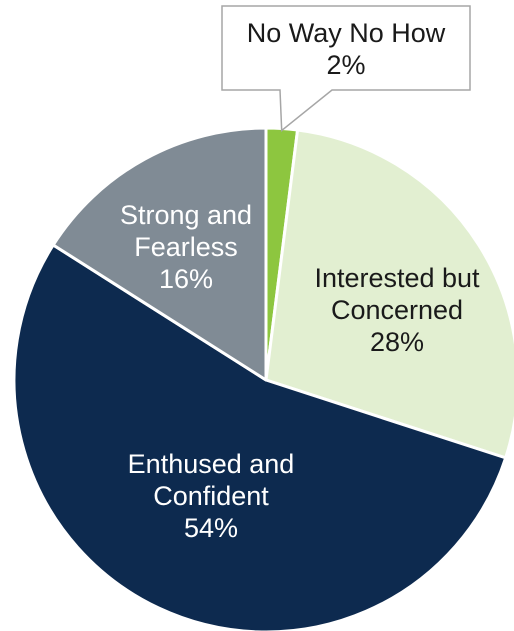  What do you see at coordinates (397, 342) in the screenshot?
I see `slice-percent: 28%` at bounding box center [397, 342].